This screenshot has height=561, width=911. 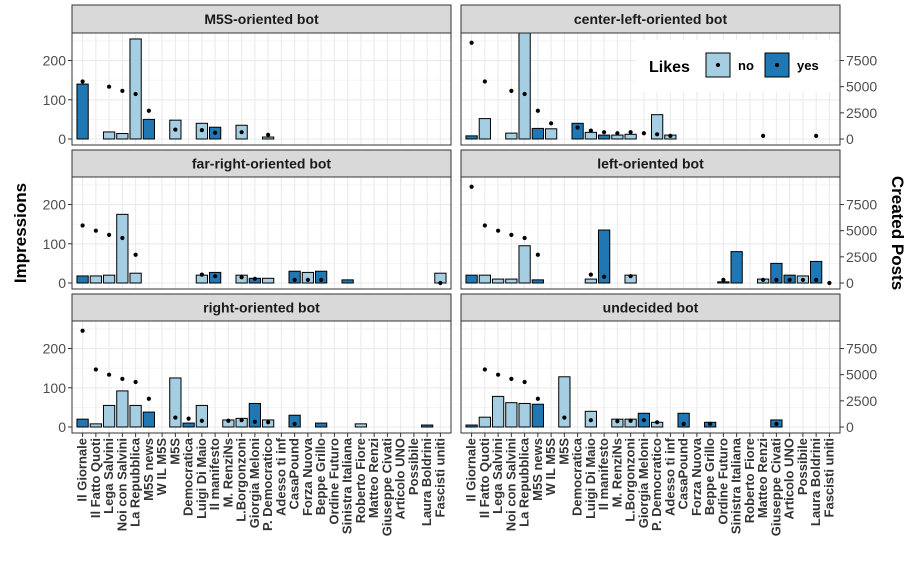 I want to click on x-tick-label: M. RenziNs, so click(x=227, y=472).